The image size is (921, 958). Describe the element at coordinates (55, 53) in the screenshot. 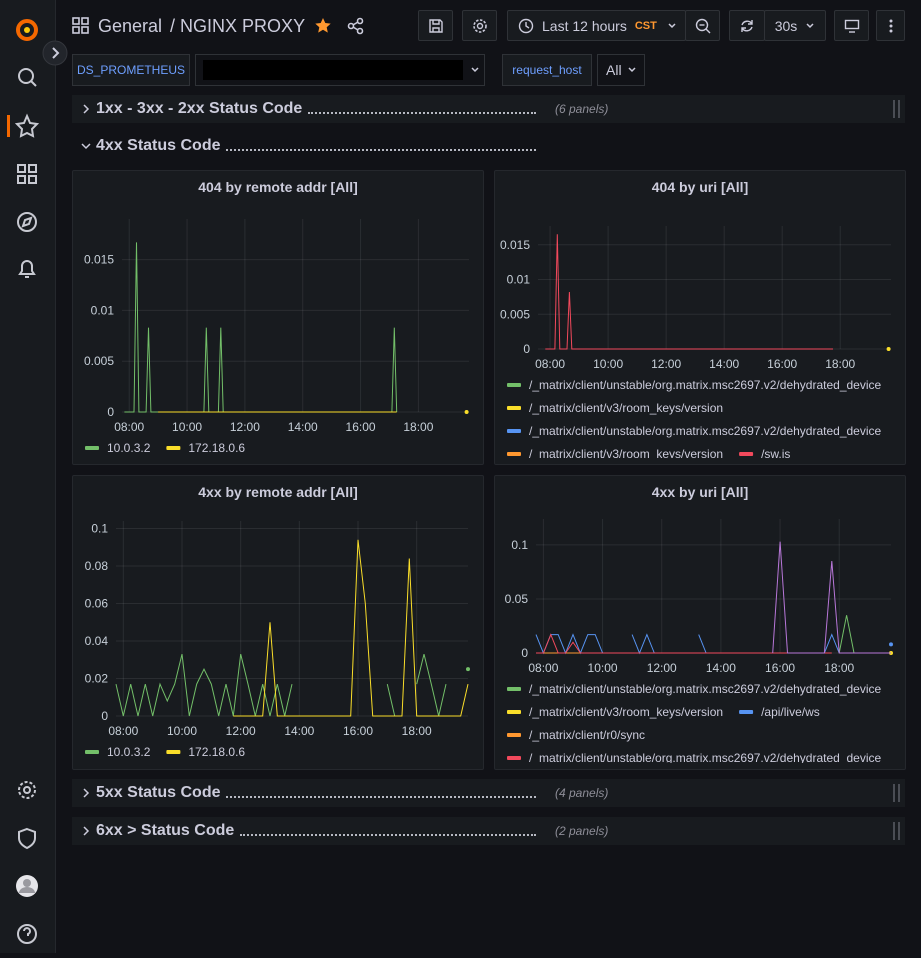

I see `dock-toggle` at that location.